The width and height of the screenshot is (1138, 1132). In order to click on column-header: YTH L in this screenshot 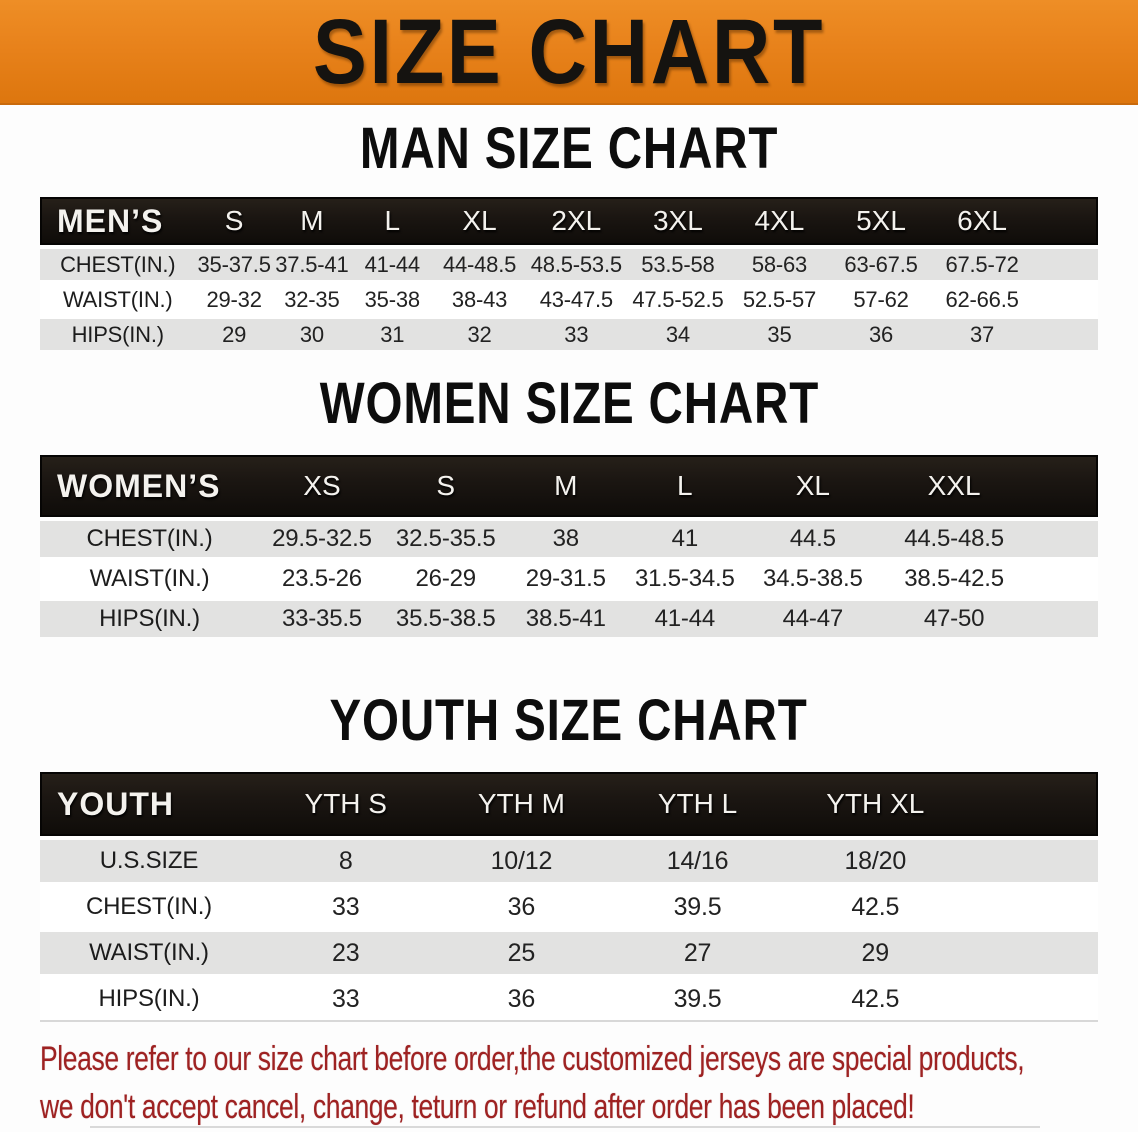, I will do `click(697, 804)`.